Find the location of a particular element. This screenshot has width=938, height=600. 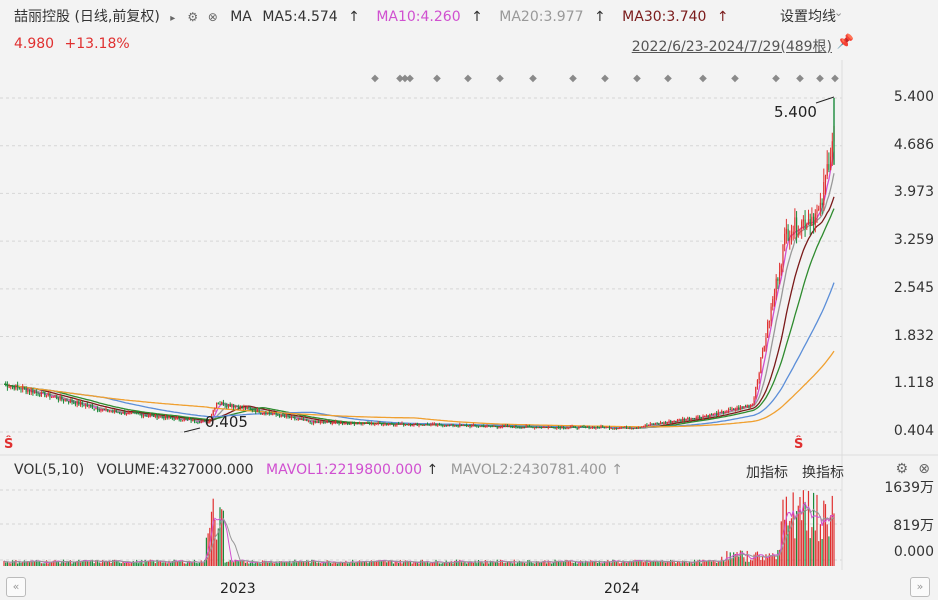

event-marker-icon: ◆ is located at coordinates (437, 78).